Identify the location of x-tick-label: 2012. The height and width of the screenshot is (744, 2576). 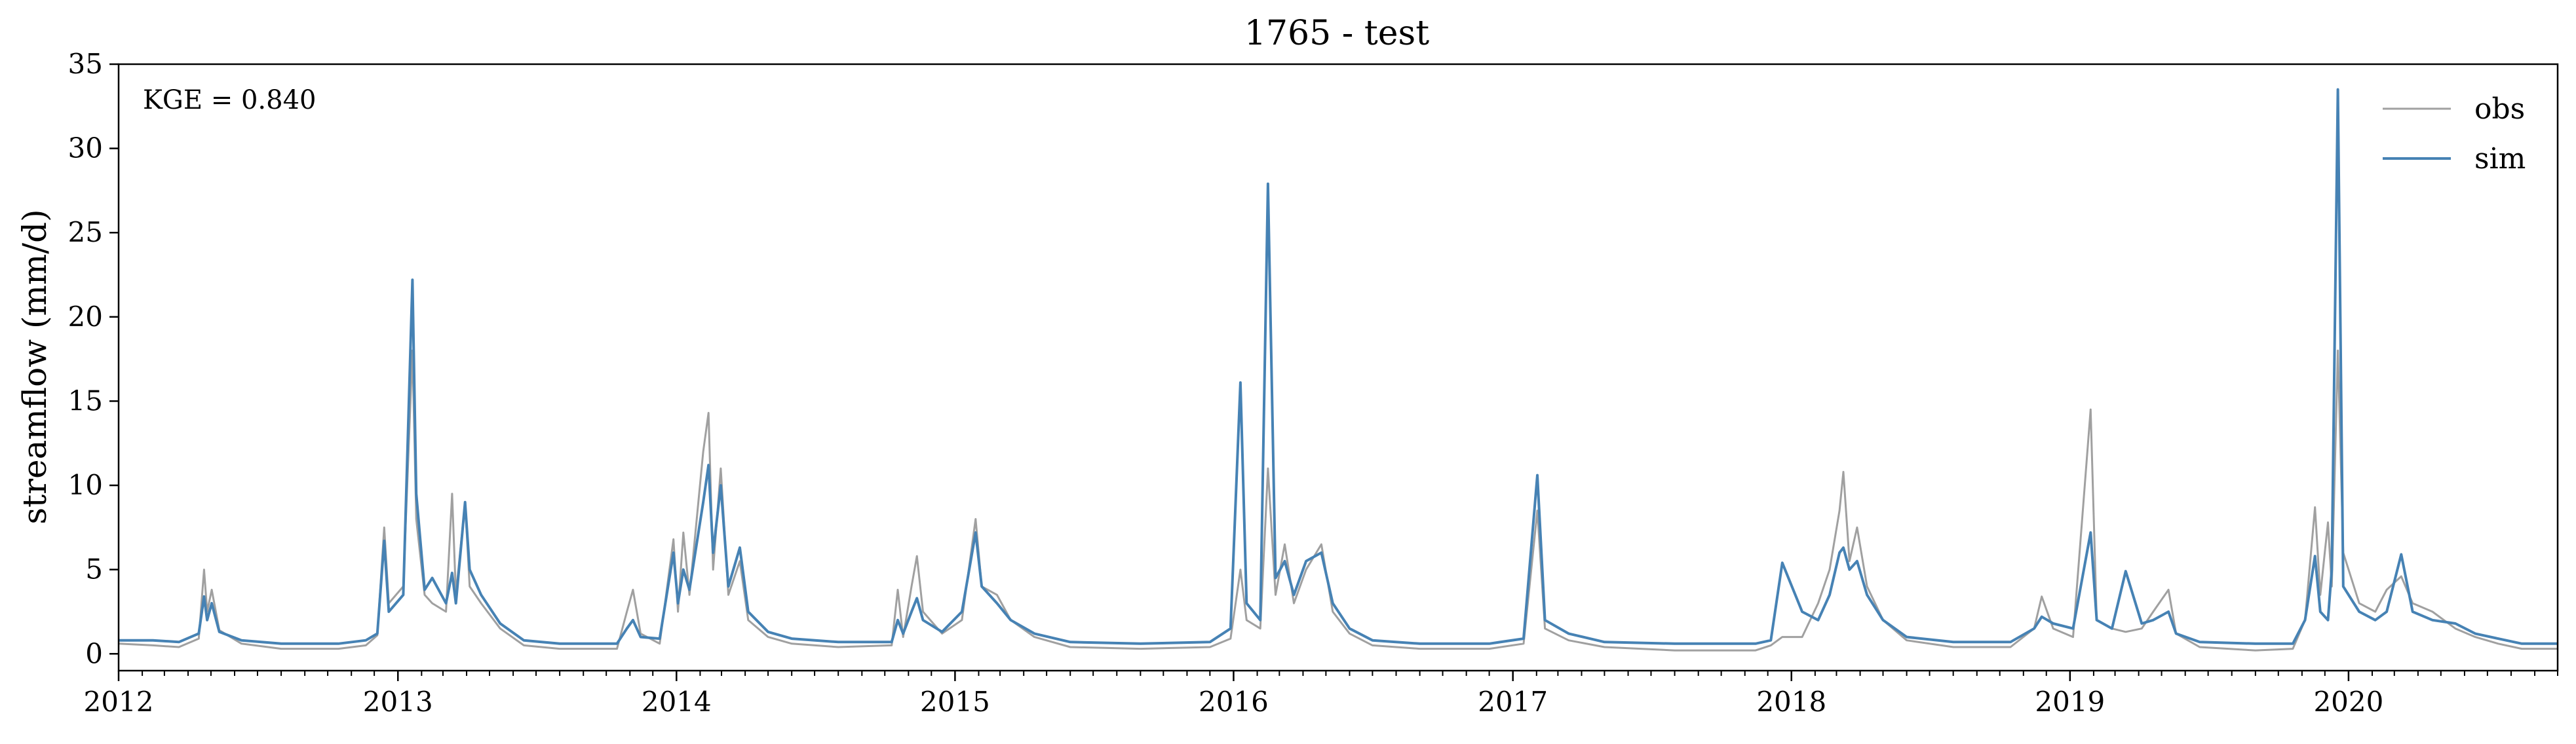
(119, 702).